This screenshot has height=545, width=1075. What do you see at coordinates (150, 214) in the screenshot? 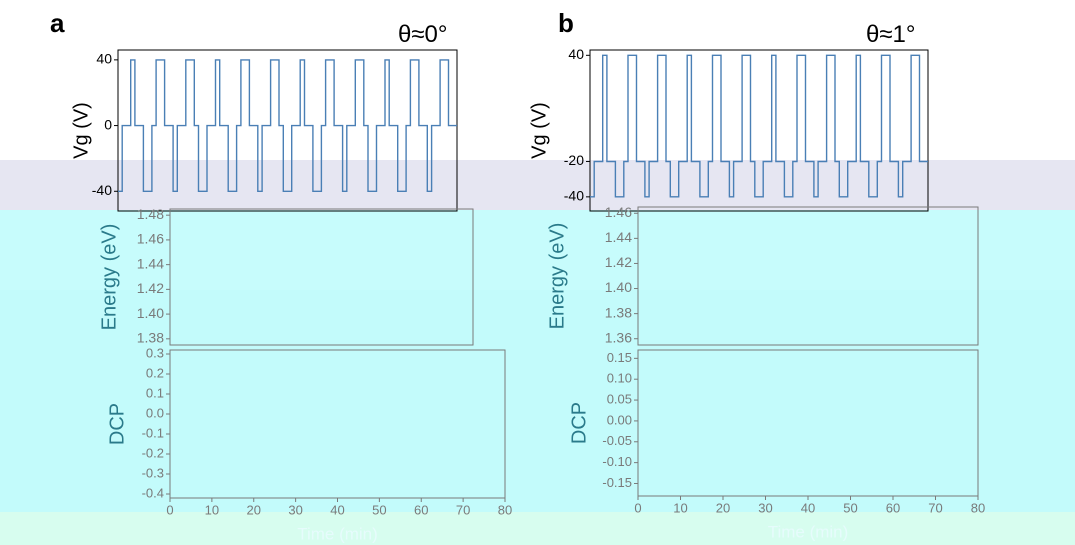
I see `panel-a-energy-ytick-label: 1.48` at bounding box center [150, 214].